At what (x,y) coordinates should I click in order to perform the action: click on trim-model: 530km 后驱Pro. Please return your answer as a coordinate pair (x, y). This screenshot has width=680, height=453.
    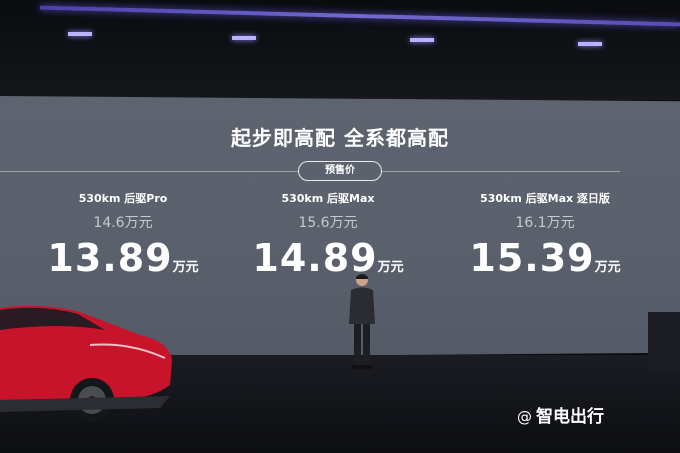
    Looking at the image, I should click on (123, 198).